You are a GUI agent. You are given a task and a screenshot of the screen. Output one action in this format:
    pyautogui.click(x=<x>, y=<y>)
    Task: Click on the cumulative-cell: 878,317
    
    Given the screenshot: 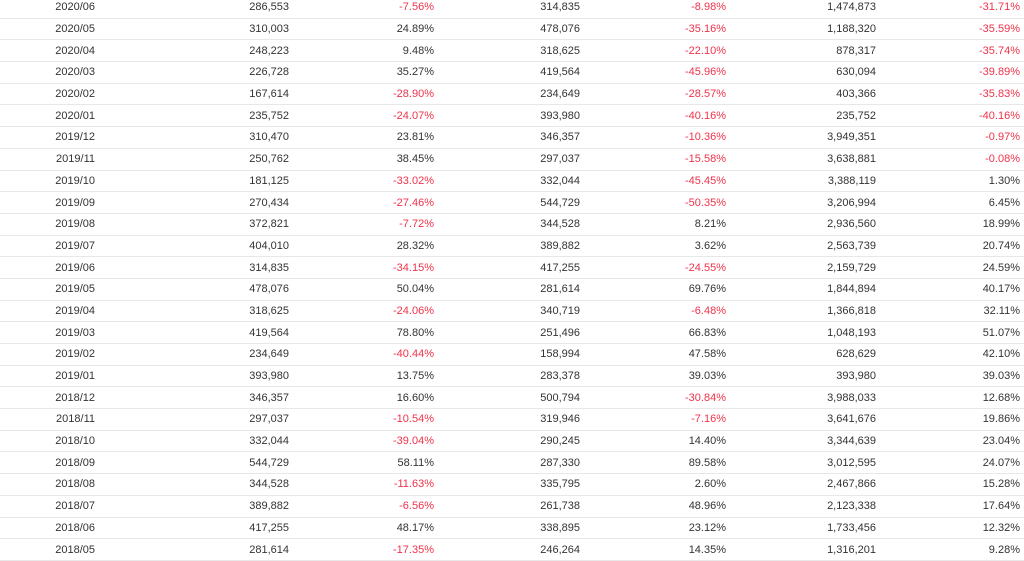 What is the action you would take?
    pyautogui.click(x=801, y=51)
    